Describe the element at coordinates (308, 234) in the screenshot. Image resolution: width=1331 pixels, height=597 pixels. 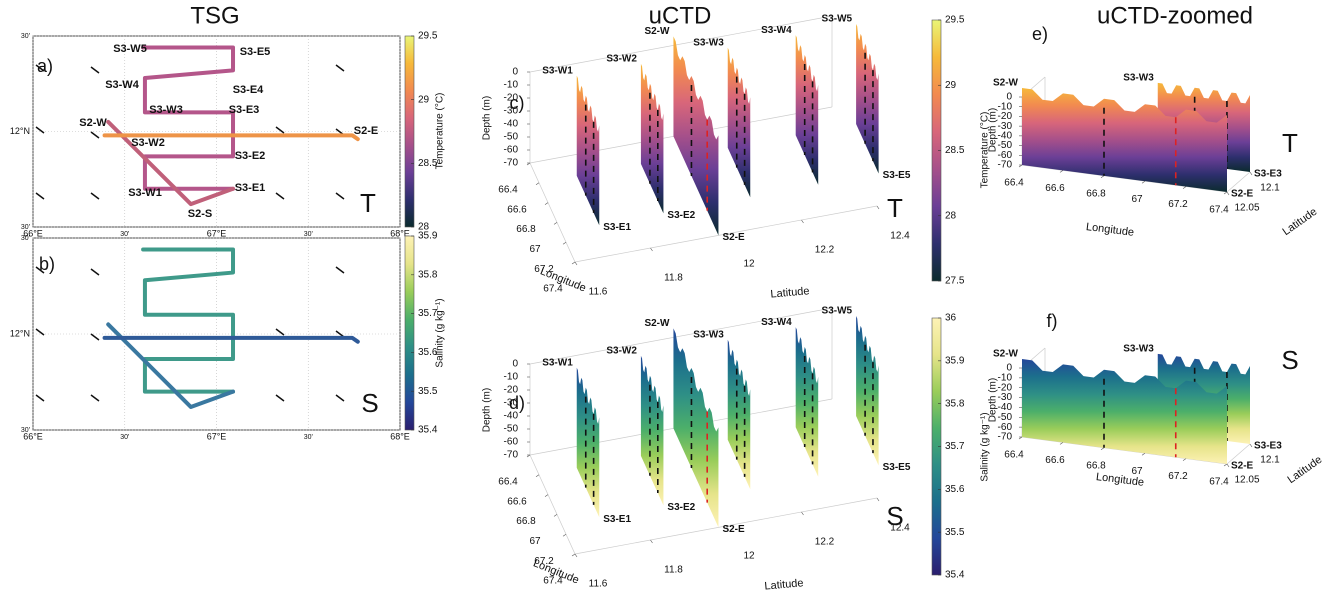
I see `x-tick-label: 30'` at that location.